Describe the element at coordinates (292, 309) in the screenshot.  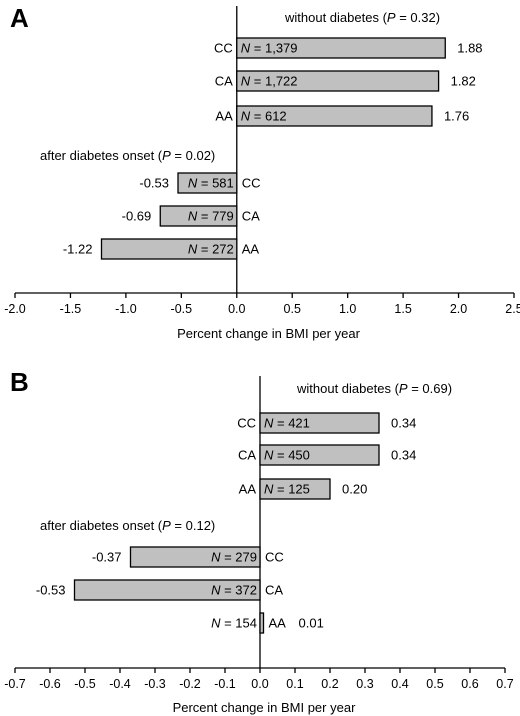
I see `x-tick-label: 0.5` at that location.